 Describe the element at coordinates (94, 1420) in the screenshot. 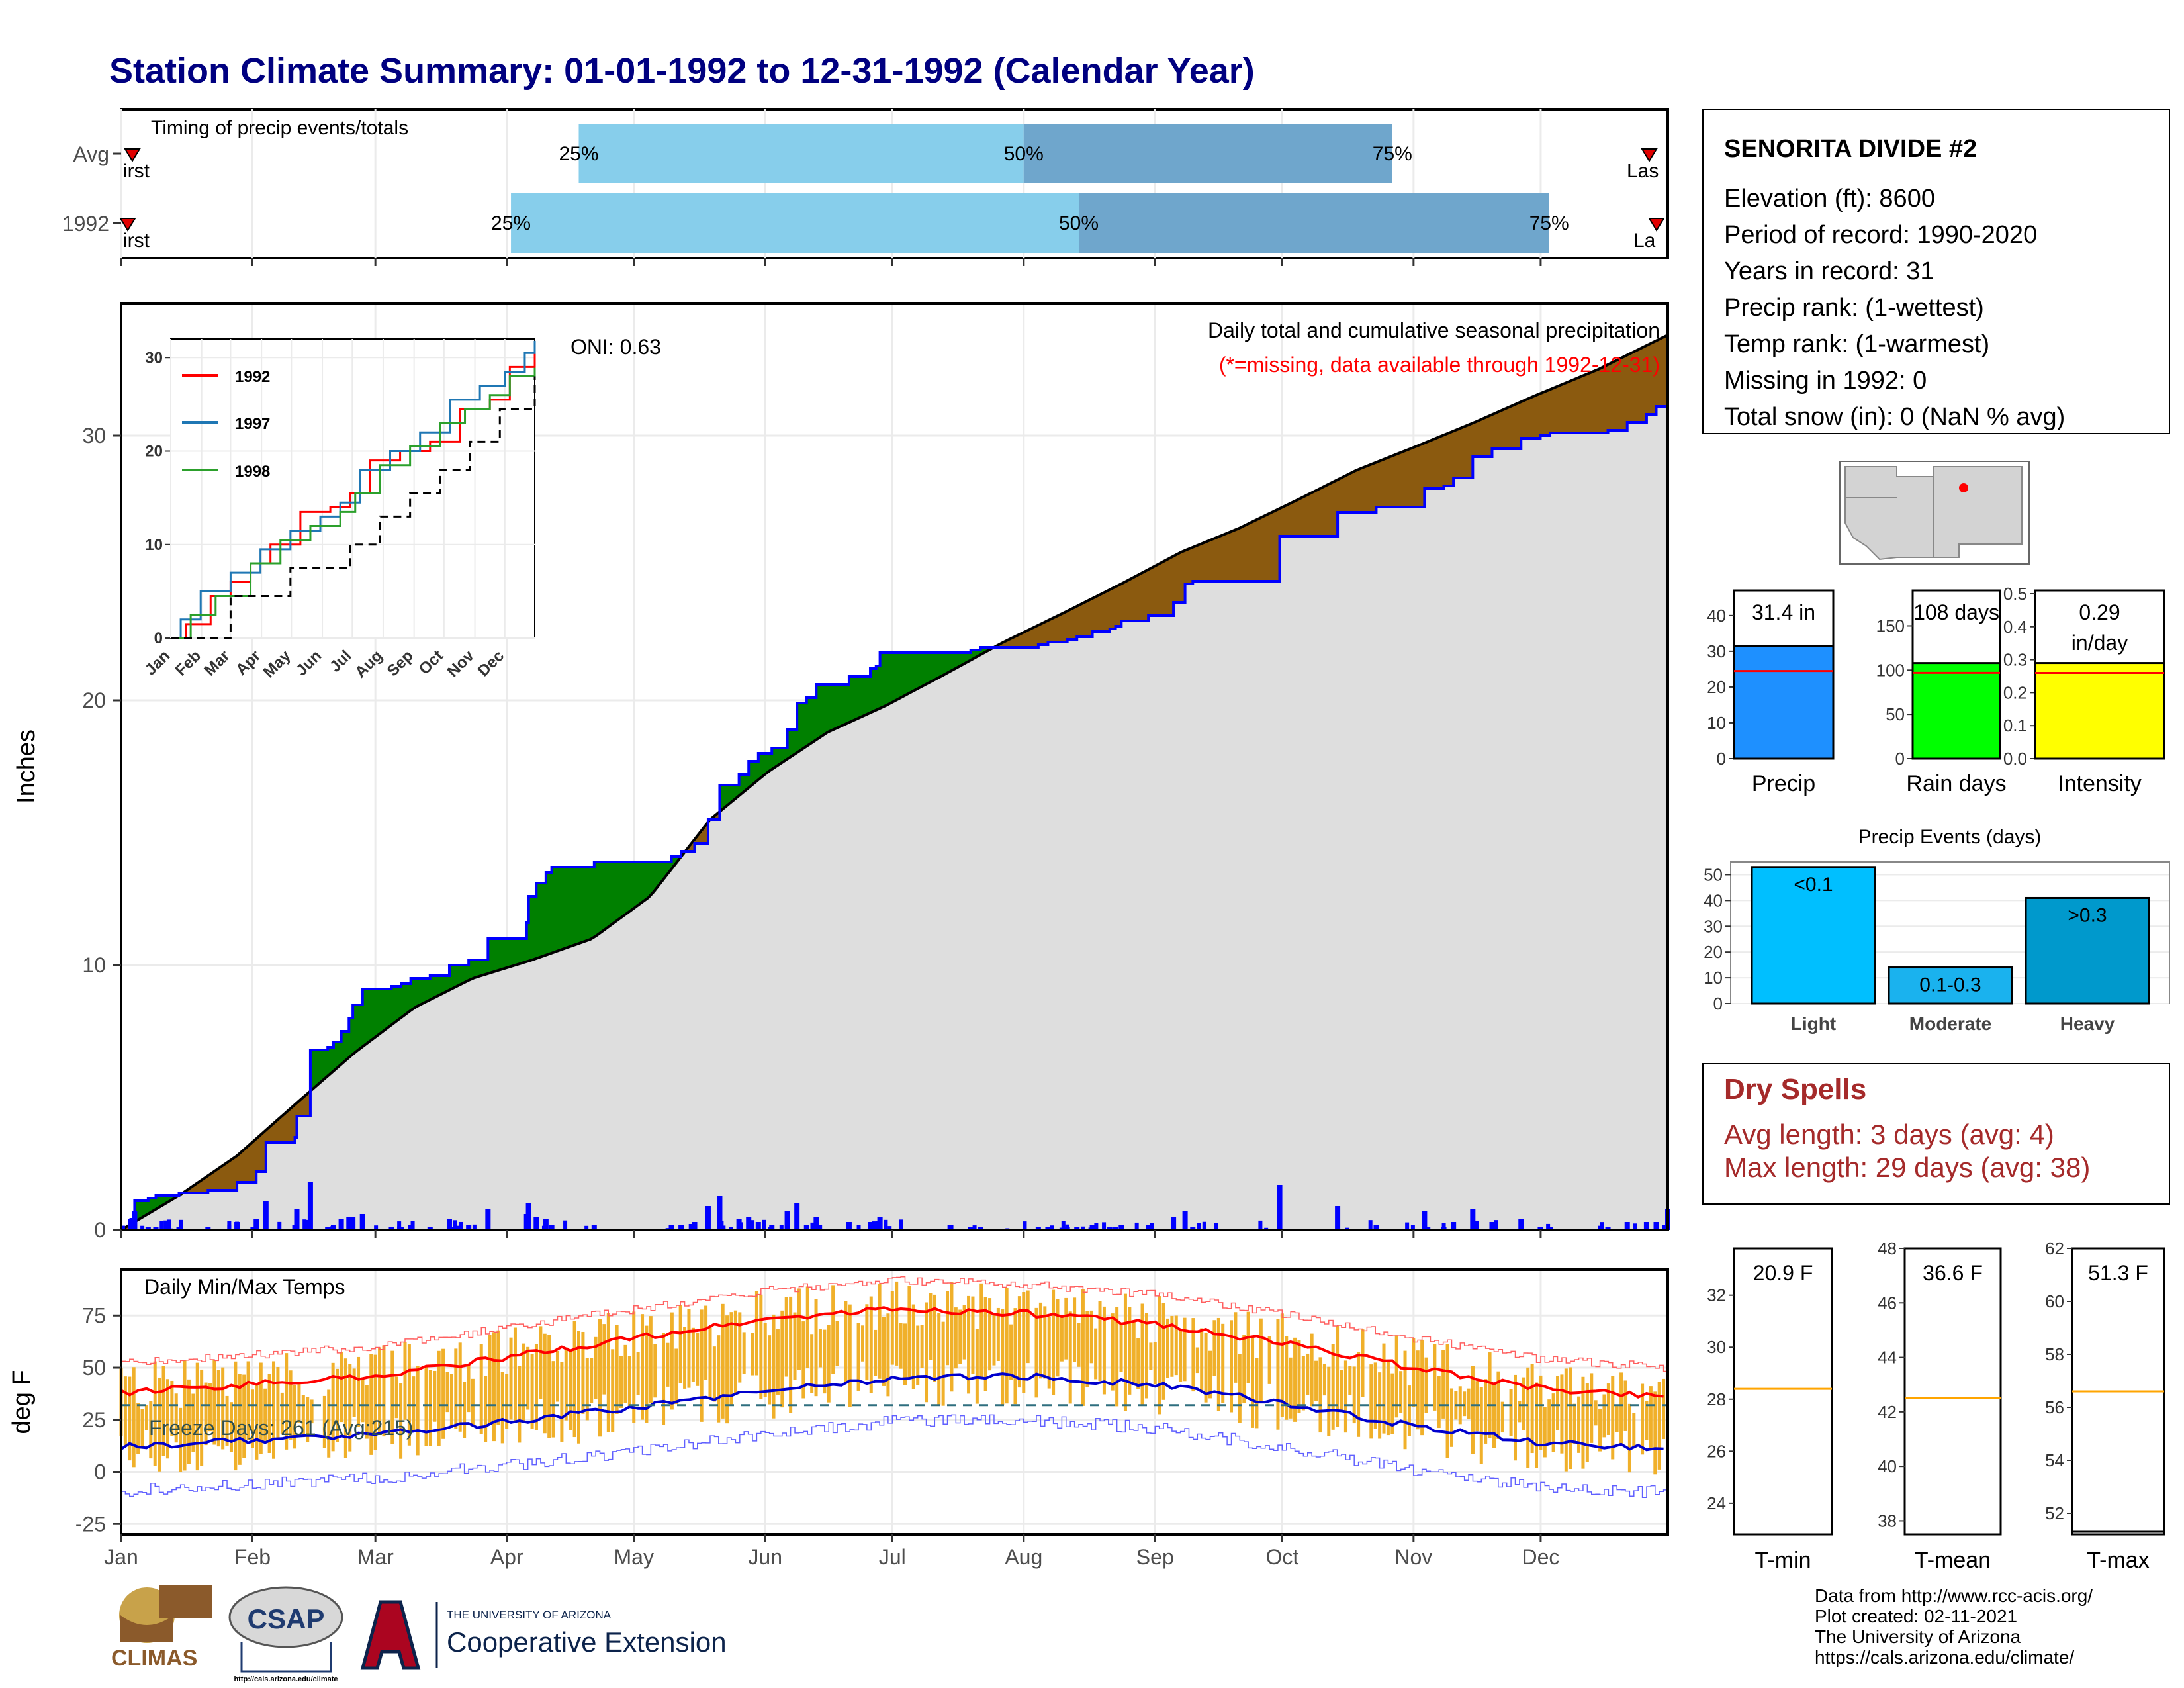

I see `temp-y-tick-label: 25` at that location.